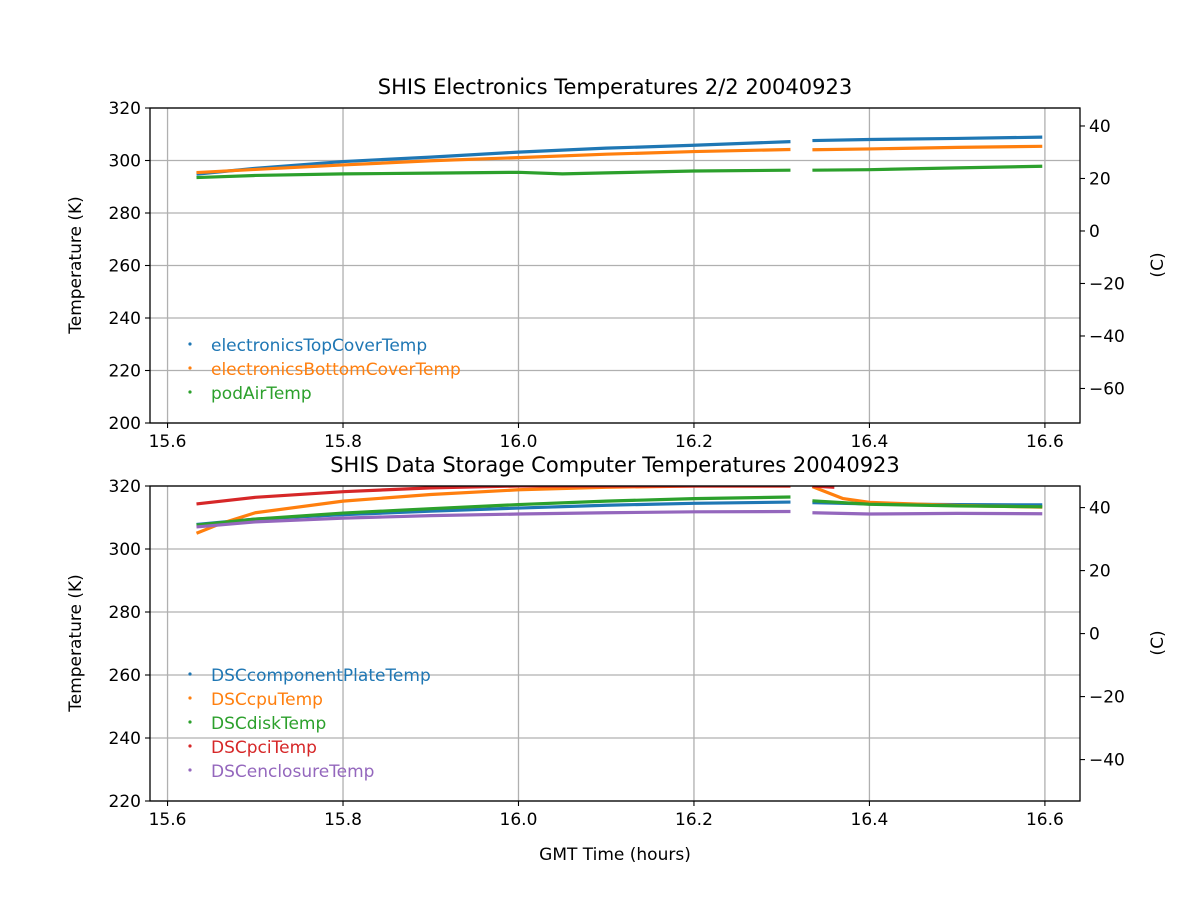 The height and width of the screenshot is (900, 1200). Describe the element at coordinates (292, 772) in the screenshot. I see `bottom-legend-label: DSCenclosureTemp` at that location.